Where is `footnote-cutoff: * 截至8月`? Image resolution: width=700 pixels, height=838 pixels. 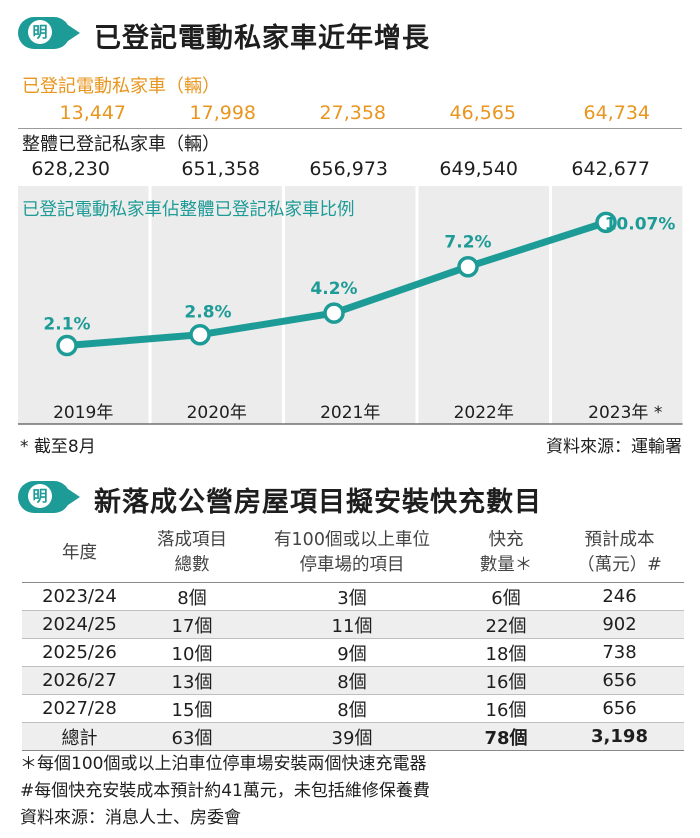 footnote-cutoff: * 截至8月 is located at coordinates (58, 447).